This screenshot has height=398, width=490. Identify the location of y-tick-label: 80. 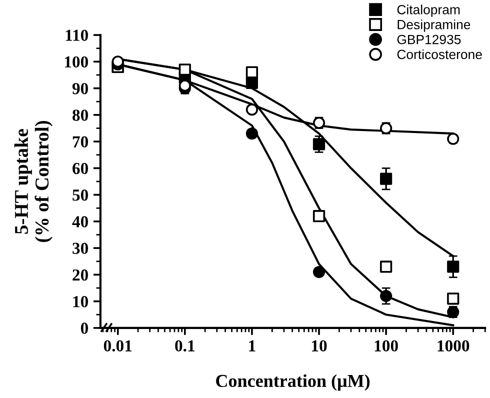
(80, 115).